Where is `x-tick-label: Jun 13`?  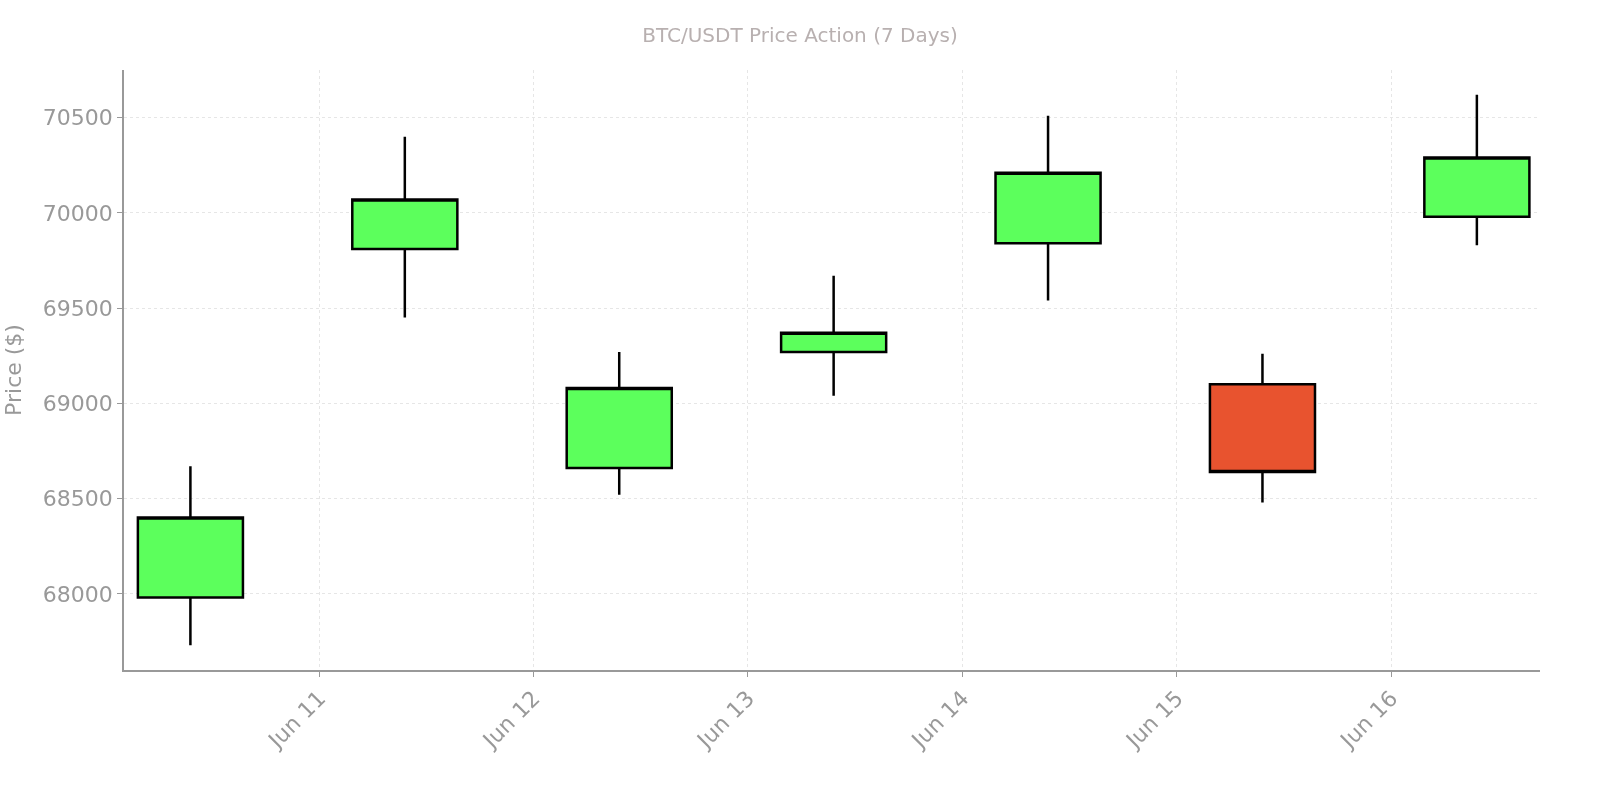 x-tick-label: Jun 13 is located at coordinates (725, 719).